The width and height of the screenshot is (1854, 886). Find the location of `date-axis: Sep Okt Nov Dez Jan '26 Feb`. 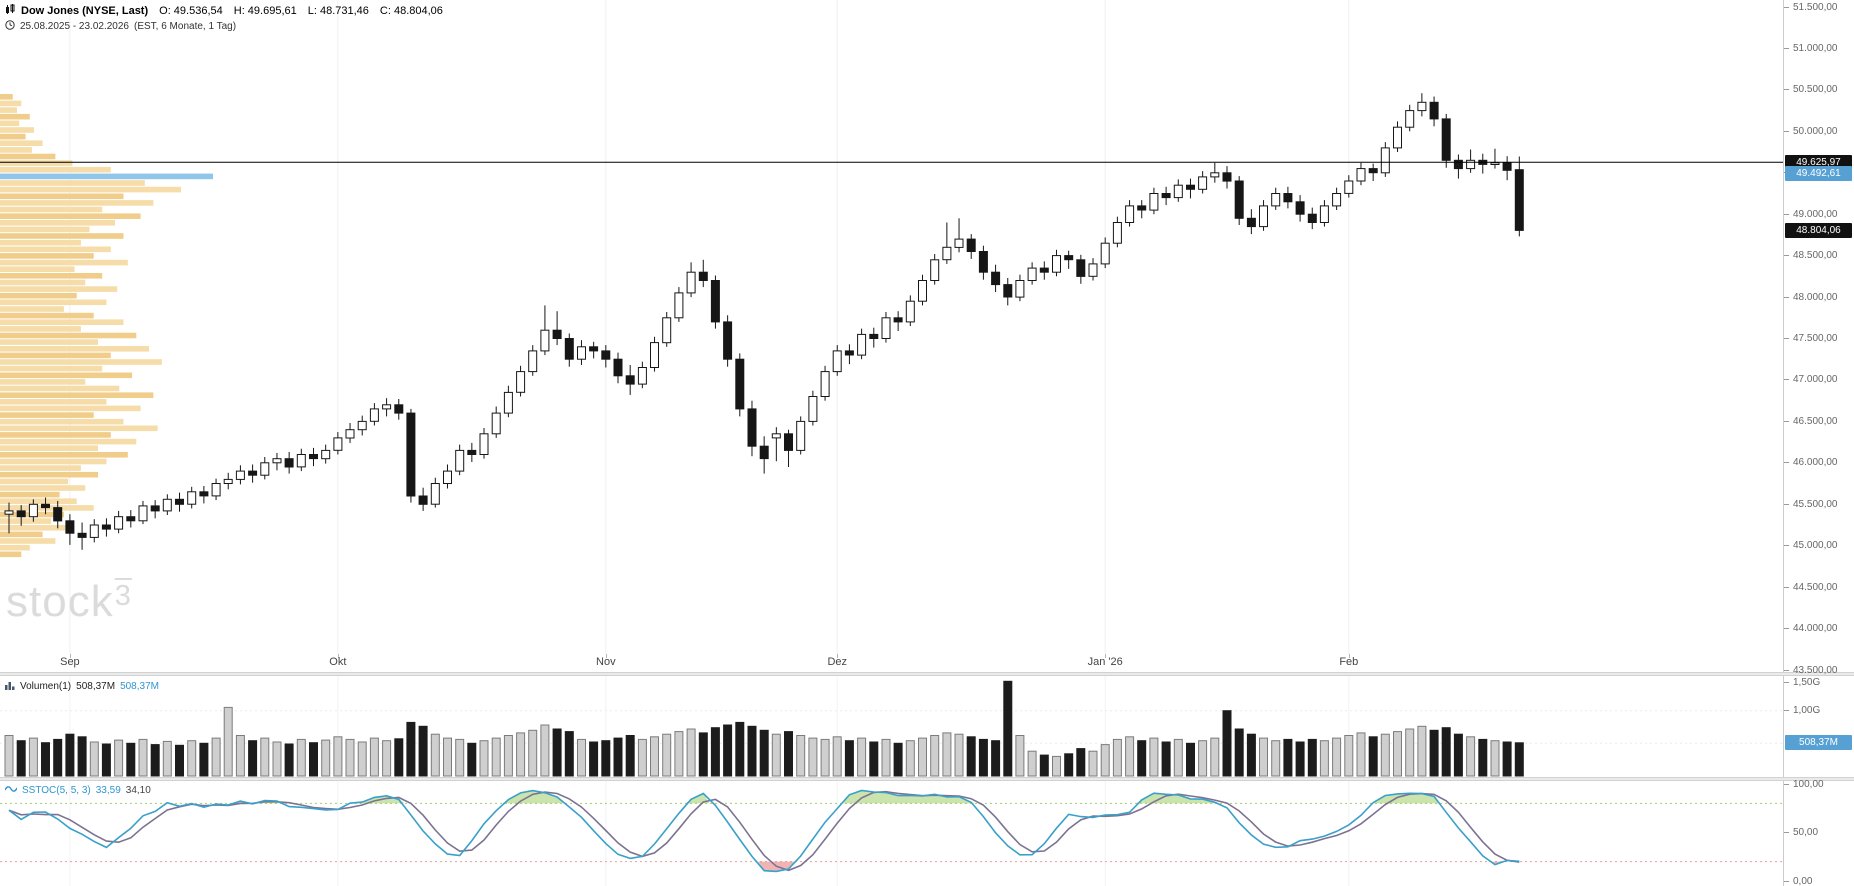

date-axis: Sep Okt Nov Dez Jan '26 Feb is located at coordinates (891, 663).